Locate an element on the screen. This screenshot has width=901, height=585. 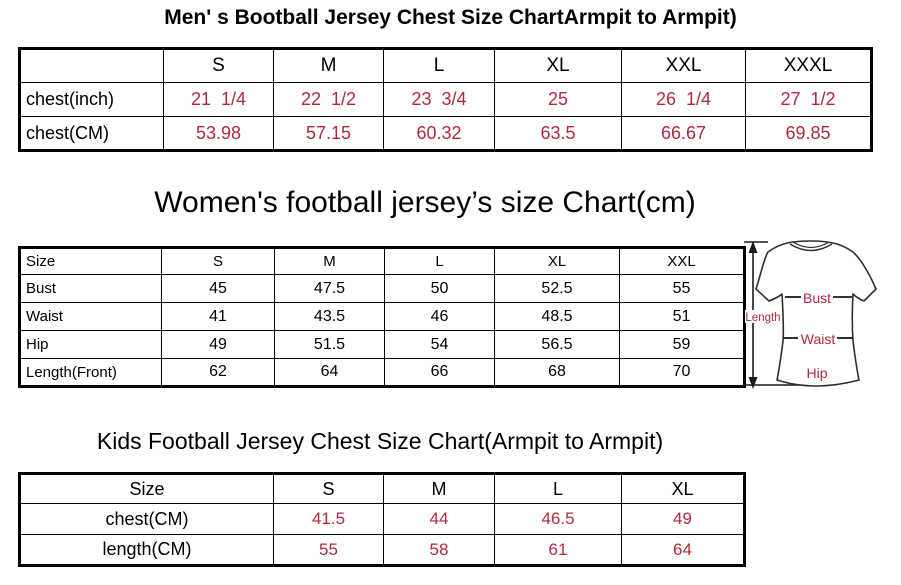
arrow-head-down is located at coordinates (753, 383).